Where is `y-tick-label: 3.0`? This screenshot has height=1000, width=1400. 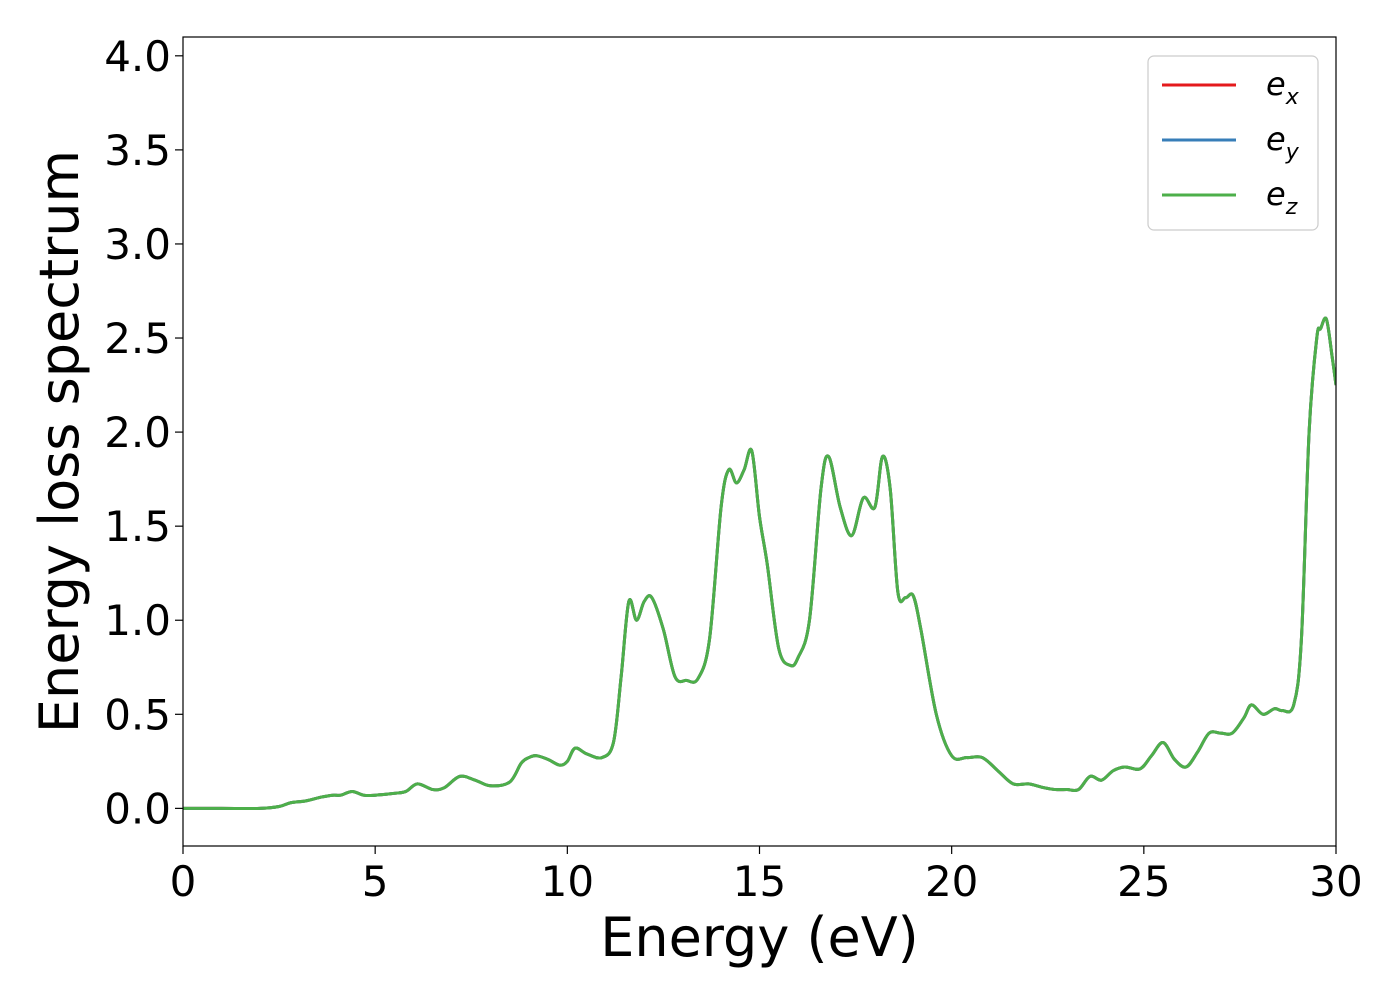
y-tick-label: 3.0 is located at coordinates (137, 244).